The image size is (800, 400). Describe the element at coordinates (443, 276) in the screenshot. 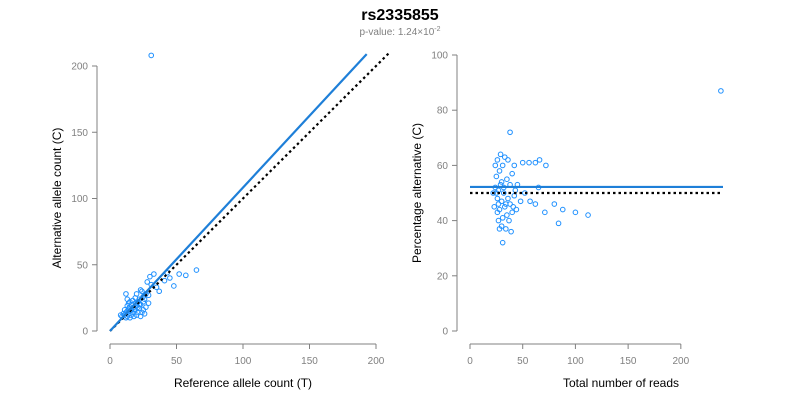

I see `y-tick-label: 20` at that location.